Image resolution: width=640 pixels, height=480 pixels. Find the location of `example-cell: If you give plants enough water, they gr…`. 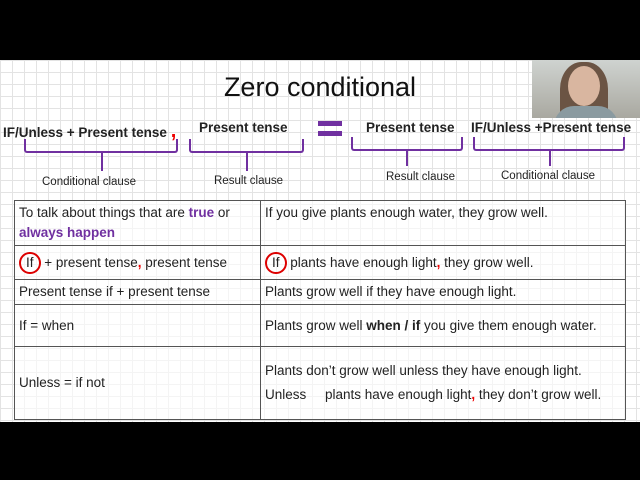

example-cell: If you give plants enough water, they gr… is located at coordinates (443, 223).